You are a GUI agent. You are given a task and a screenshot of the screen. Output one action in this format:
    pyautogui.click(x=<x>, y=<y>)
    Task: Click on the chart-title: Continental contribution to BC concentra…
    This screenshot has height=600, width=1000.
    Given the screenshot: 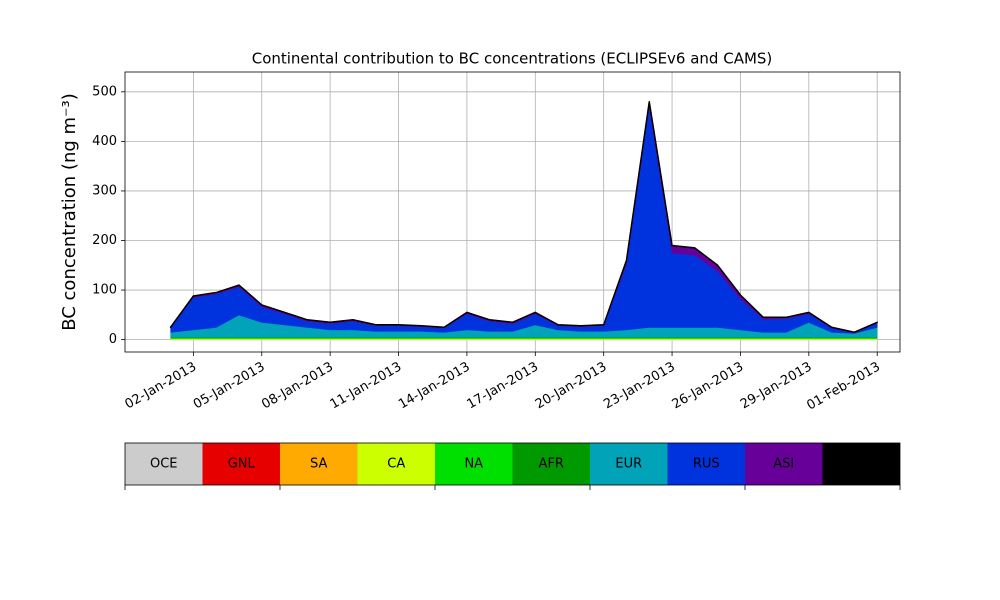 What is the action you would take?
    pyautogui.click(x=512, y=59)
    